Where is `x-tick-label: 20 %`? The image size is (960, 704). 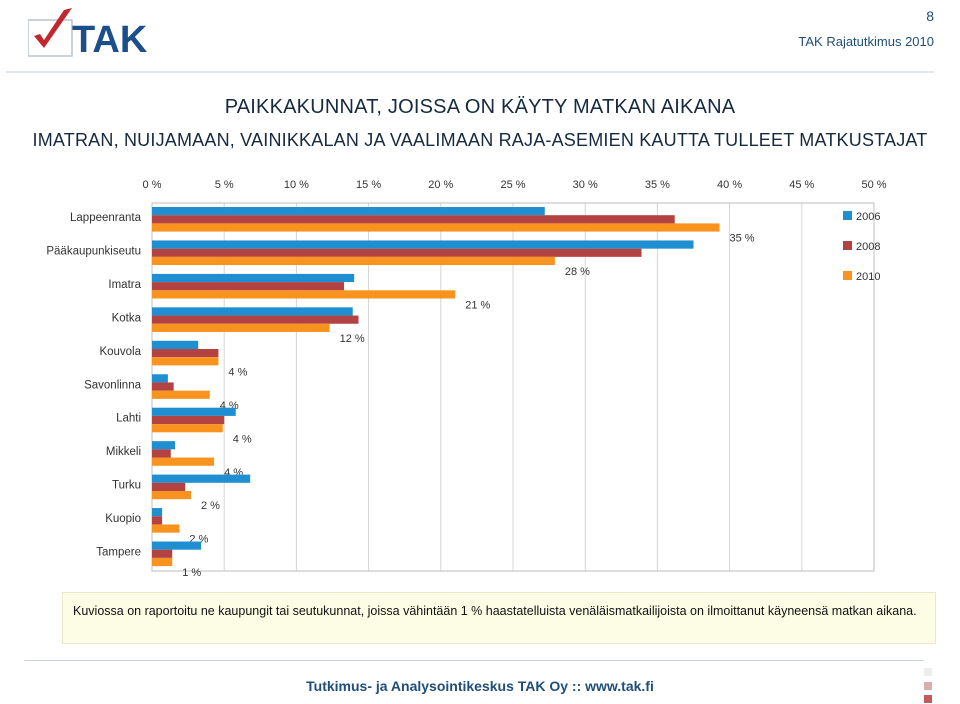 x-tick-label: 20 % is located at coordinates (440, 185).